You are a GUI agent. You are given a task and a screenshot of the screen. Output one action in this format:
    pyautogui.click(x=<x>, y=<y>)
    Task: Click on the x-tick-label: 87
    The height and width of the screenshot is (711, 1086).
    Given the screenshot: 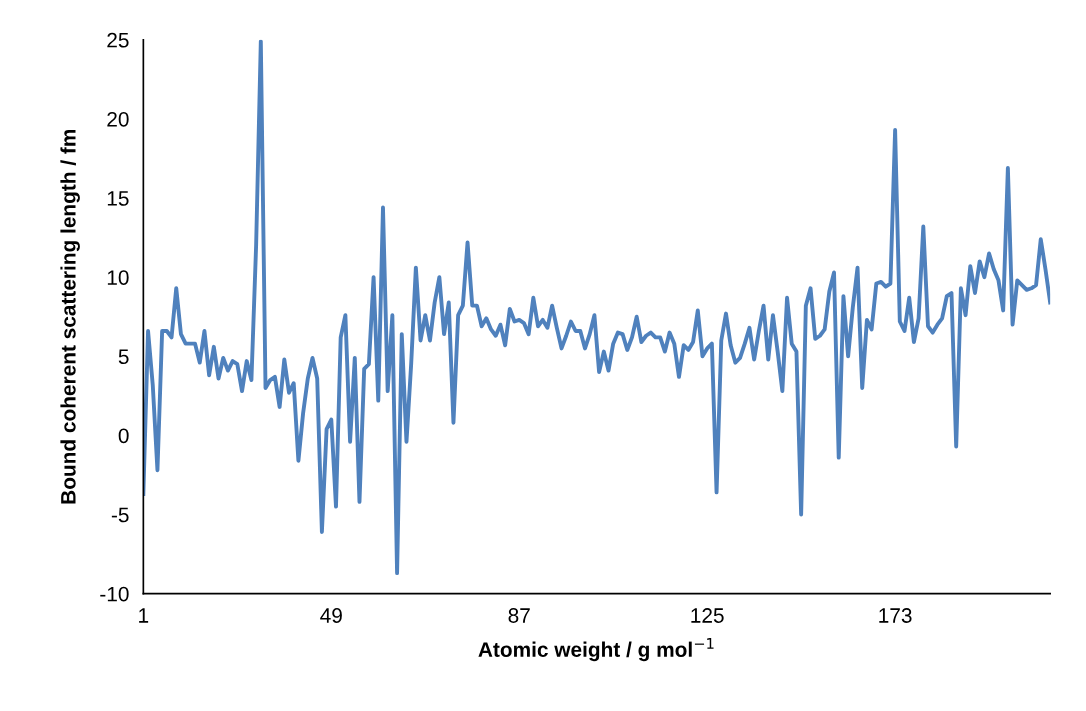 What is the action you would take?
    pyautogui.click(x=519, y=615)
    